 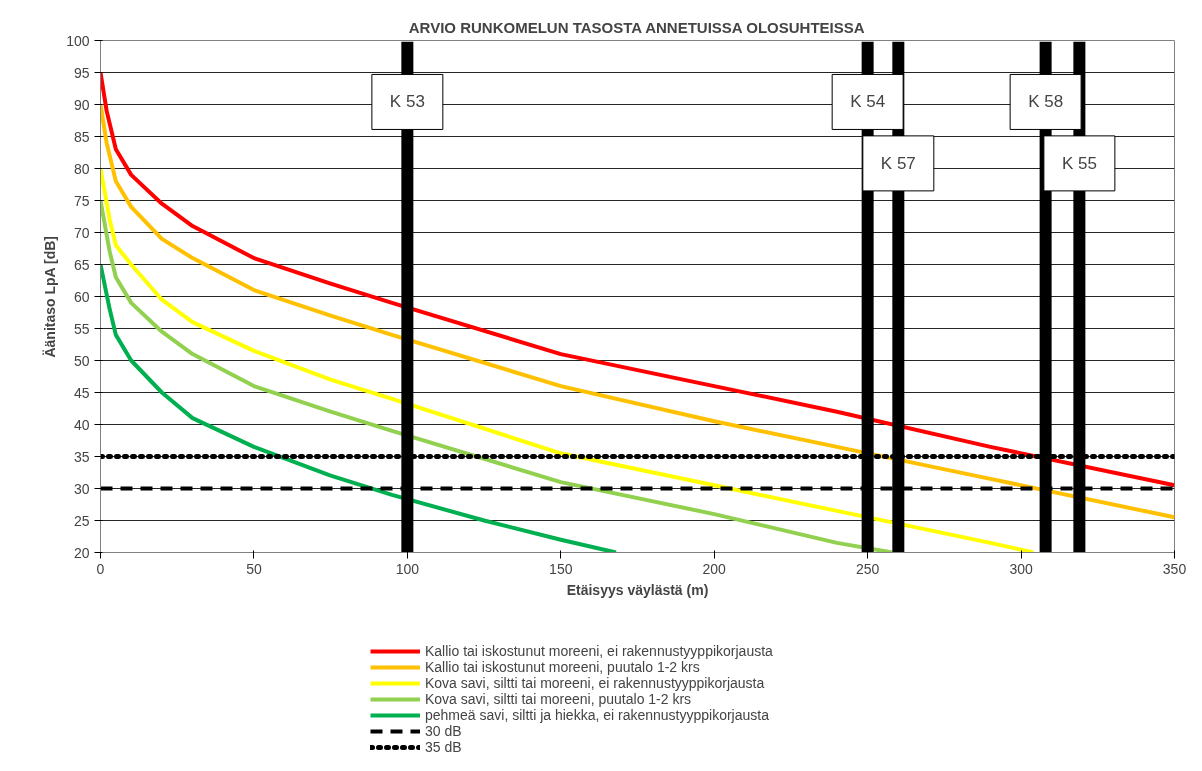 What do you see at coordinates (81, 232) in the screenshot?
I see `y-tick-label: 70` at bounding box center [81, 232].